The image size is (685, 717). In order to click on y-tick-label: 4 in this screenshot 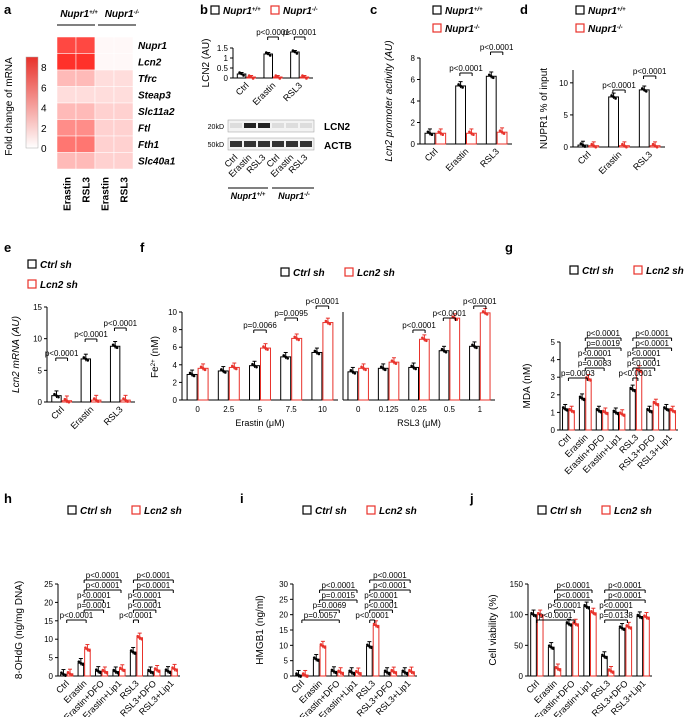, I will do `click(553, 360)`.